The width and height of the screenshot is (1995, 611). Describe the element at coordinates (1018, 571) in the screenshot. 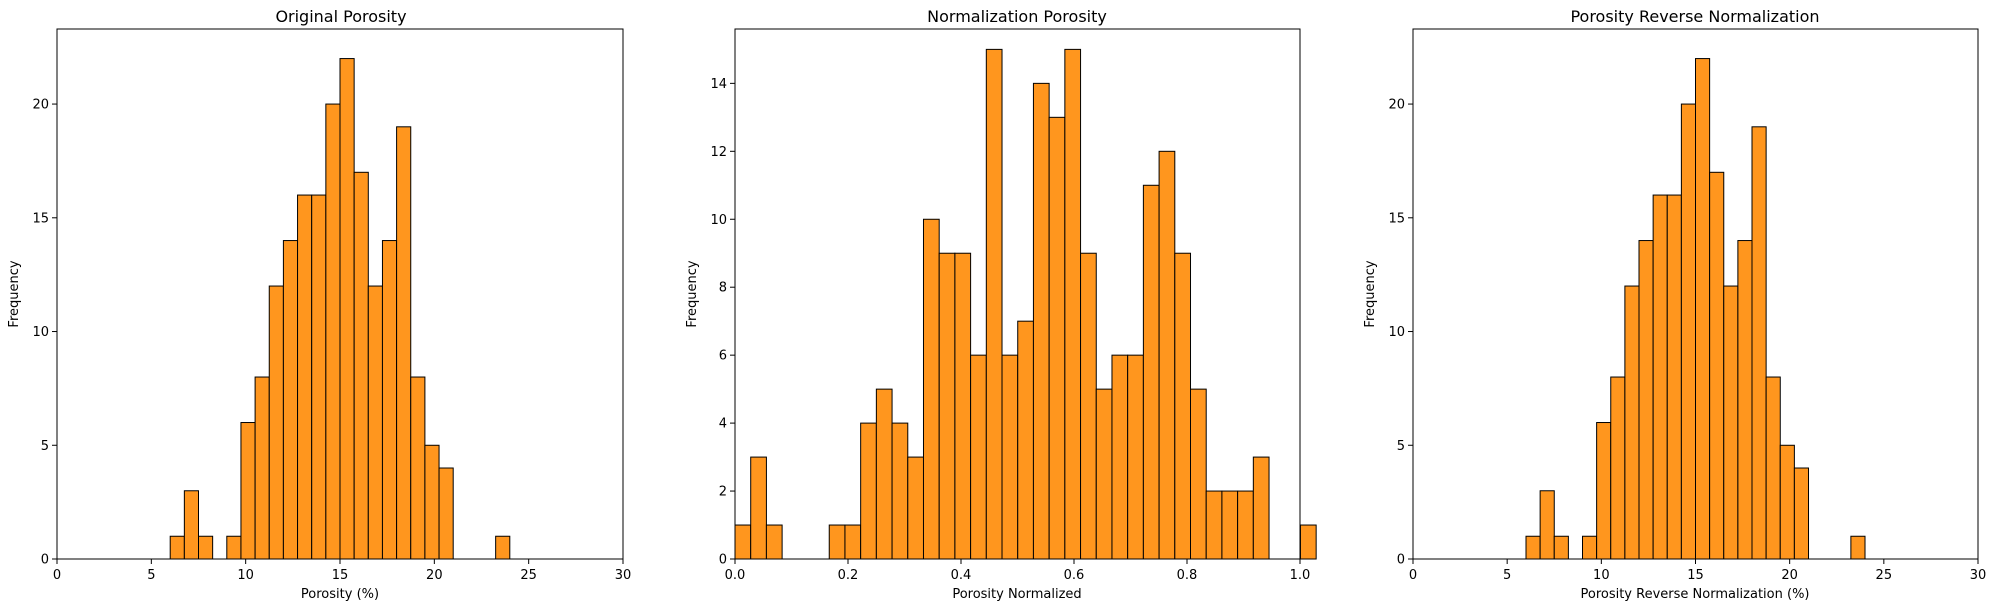

I see `x-axis-ticks: 0.0 0.2 0.4 0.6 0.8 1.0` at that location.